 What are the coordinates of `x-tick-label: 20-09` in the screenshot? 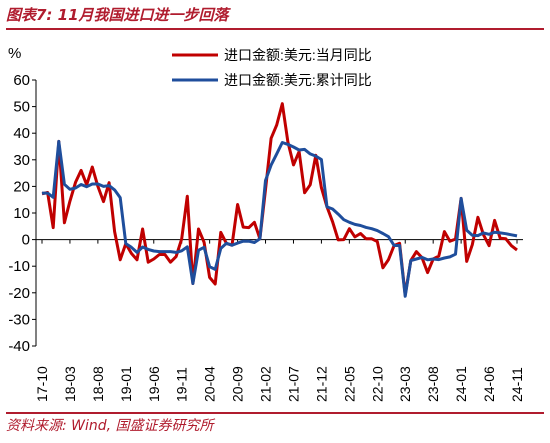 It's located at (238, 384).